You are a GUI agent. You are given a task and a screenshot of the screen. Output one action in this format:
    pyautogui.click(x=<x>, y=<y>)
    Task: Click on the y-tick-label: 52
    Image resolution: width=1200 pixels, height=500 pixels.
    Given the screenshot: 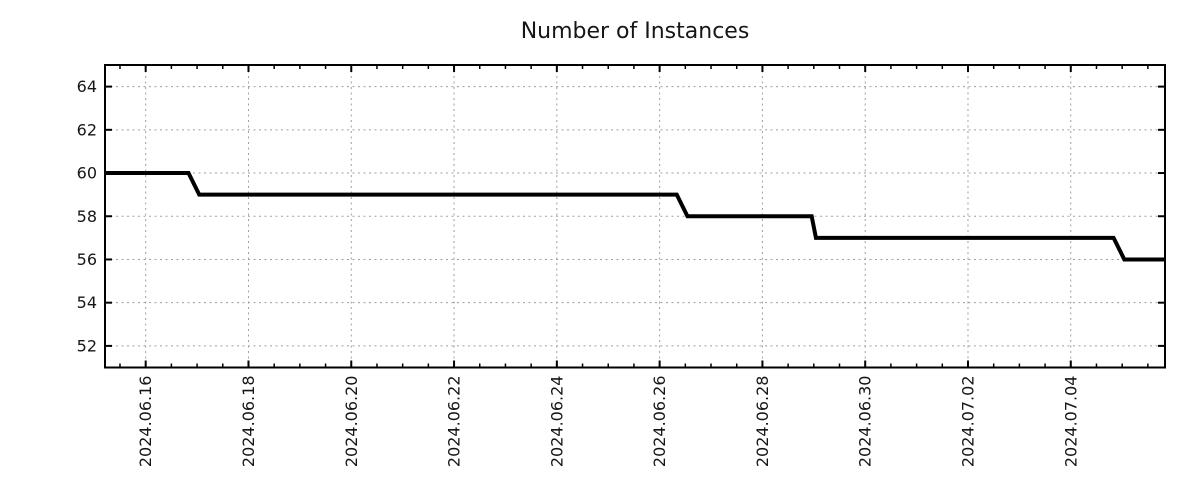 What is the action you would take?
    pyautogui.click(x=87, y=345)
    